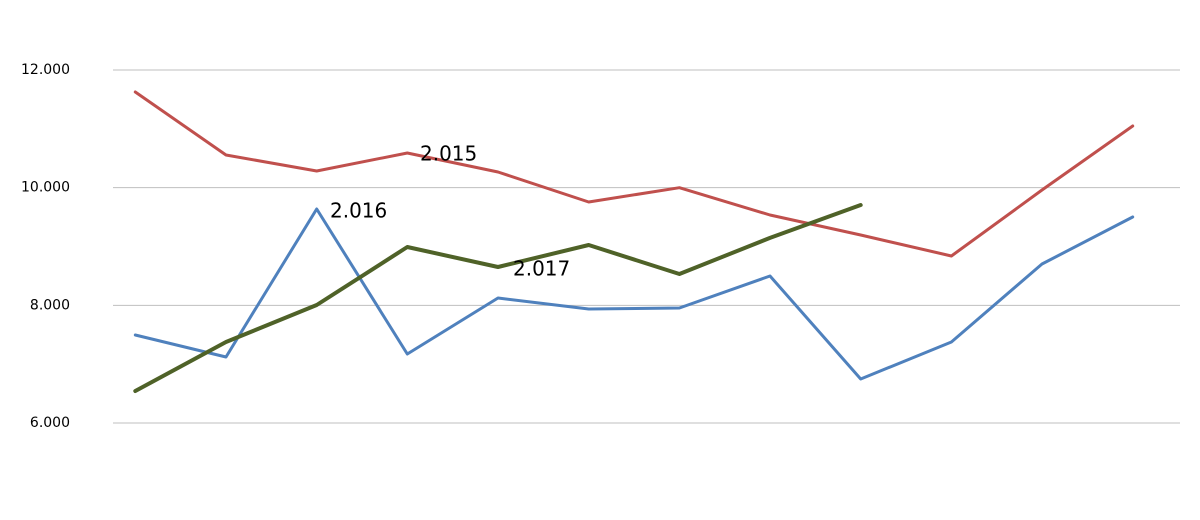 The height and width of the screenshot is (520, 1200). What do you see at coordinates (541, 269) in the screenshot?
I see `series-label: 2.017` at bounding box center [541, 269].